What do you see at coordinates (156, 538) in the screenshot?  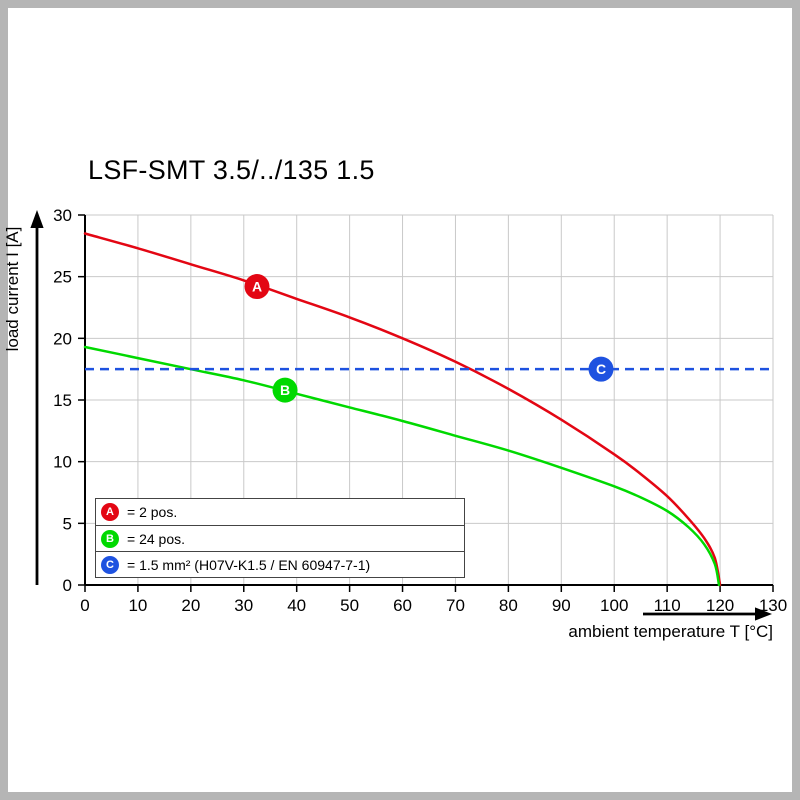 I see `legend-label-b: = 24 pos.` at bounding box center [156, 538].